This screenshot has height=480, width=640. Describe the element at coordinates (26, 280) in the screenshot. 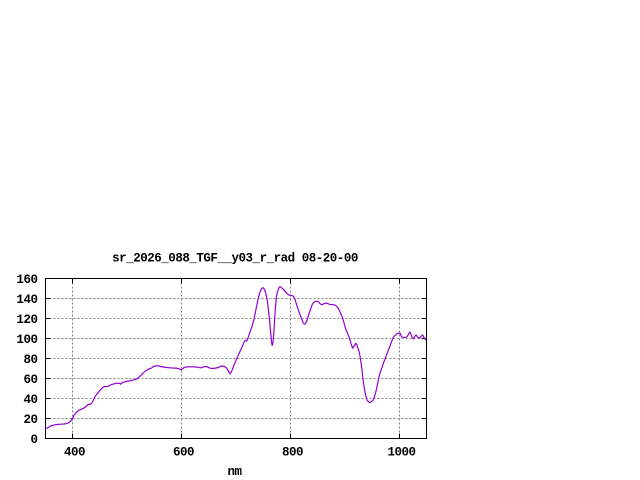

I see `svg-text: 160` at that location.